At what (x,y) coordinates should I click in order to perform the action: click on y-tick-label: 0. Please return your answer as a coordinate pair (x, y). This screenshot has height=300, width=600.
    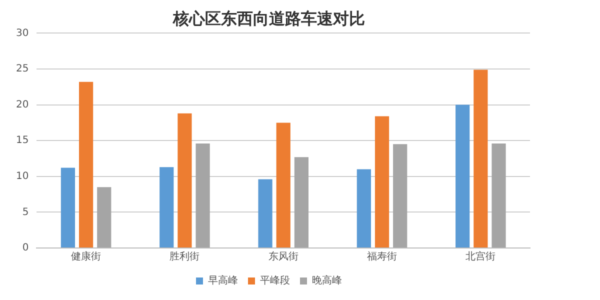
    Looking at the image, I should click on (25, 248).